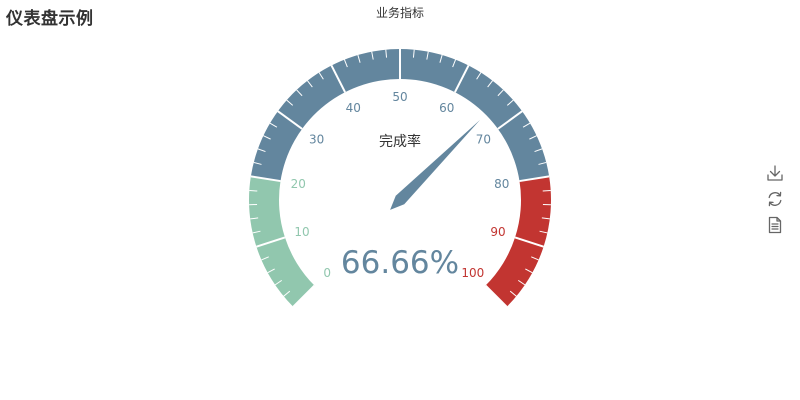 This screenshot has height=400, width=800. I want to click on toolbox, so click(775, 199).